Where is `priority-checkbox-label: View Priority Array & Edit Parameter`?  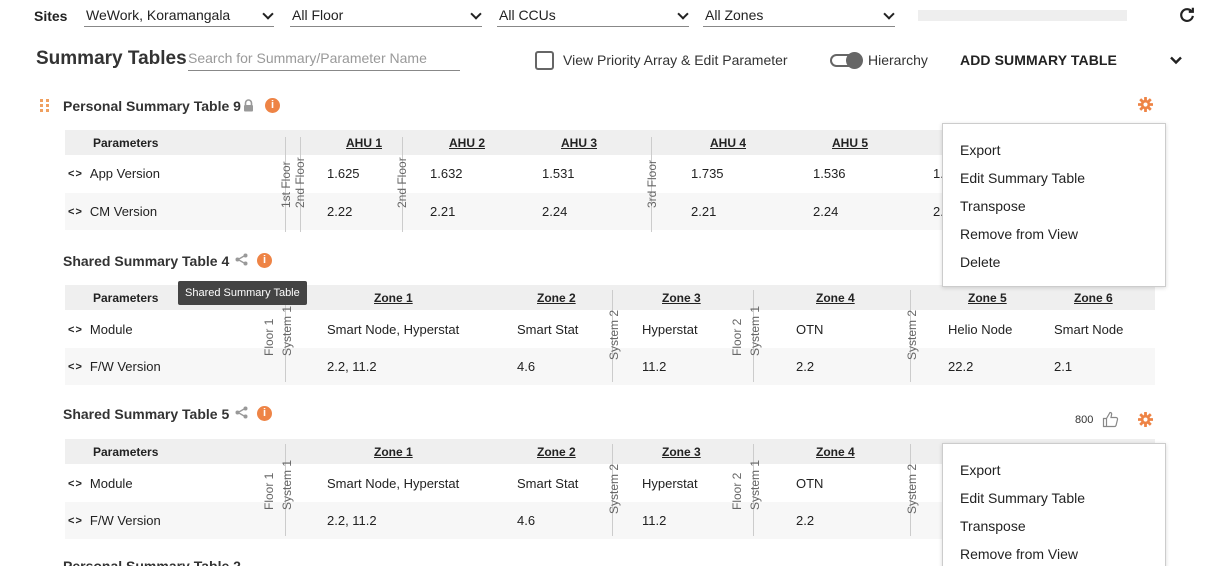 priority-checkbox-label: View Priority Array & Edit Parameter is located at coordinates (675, 60).